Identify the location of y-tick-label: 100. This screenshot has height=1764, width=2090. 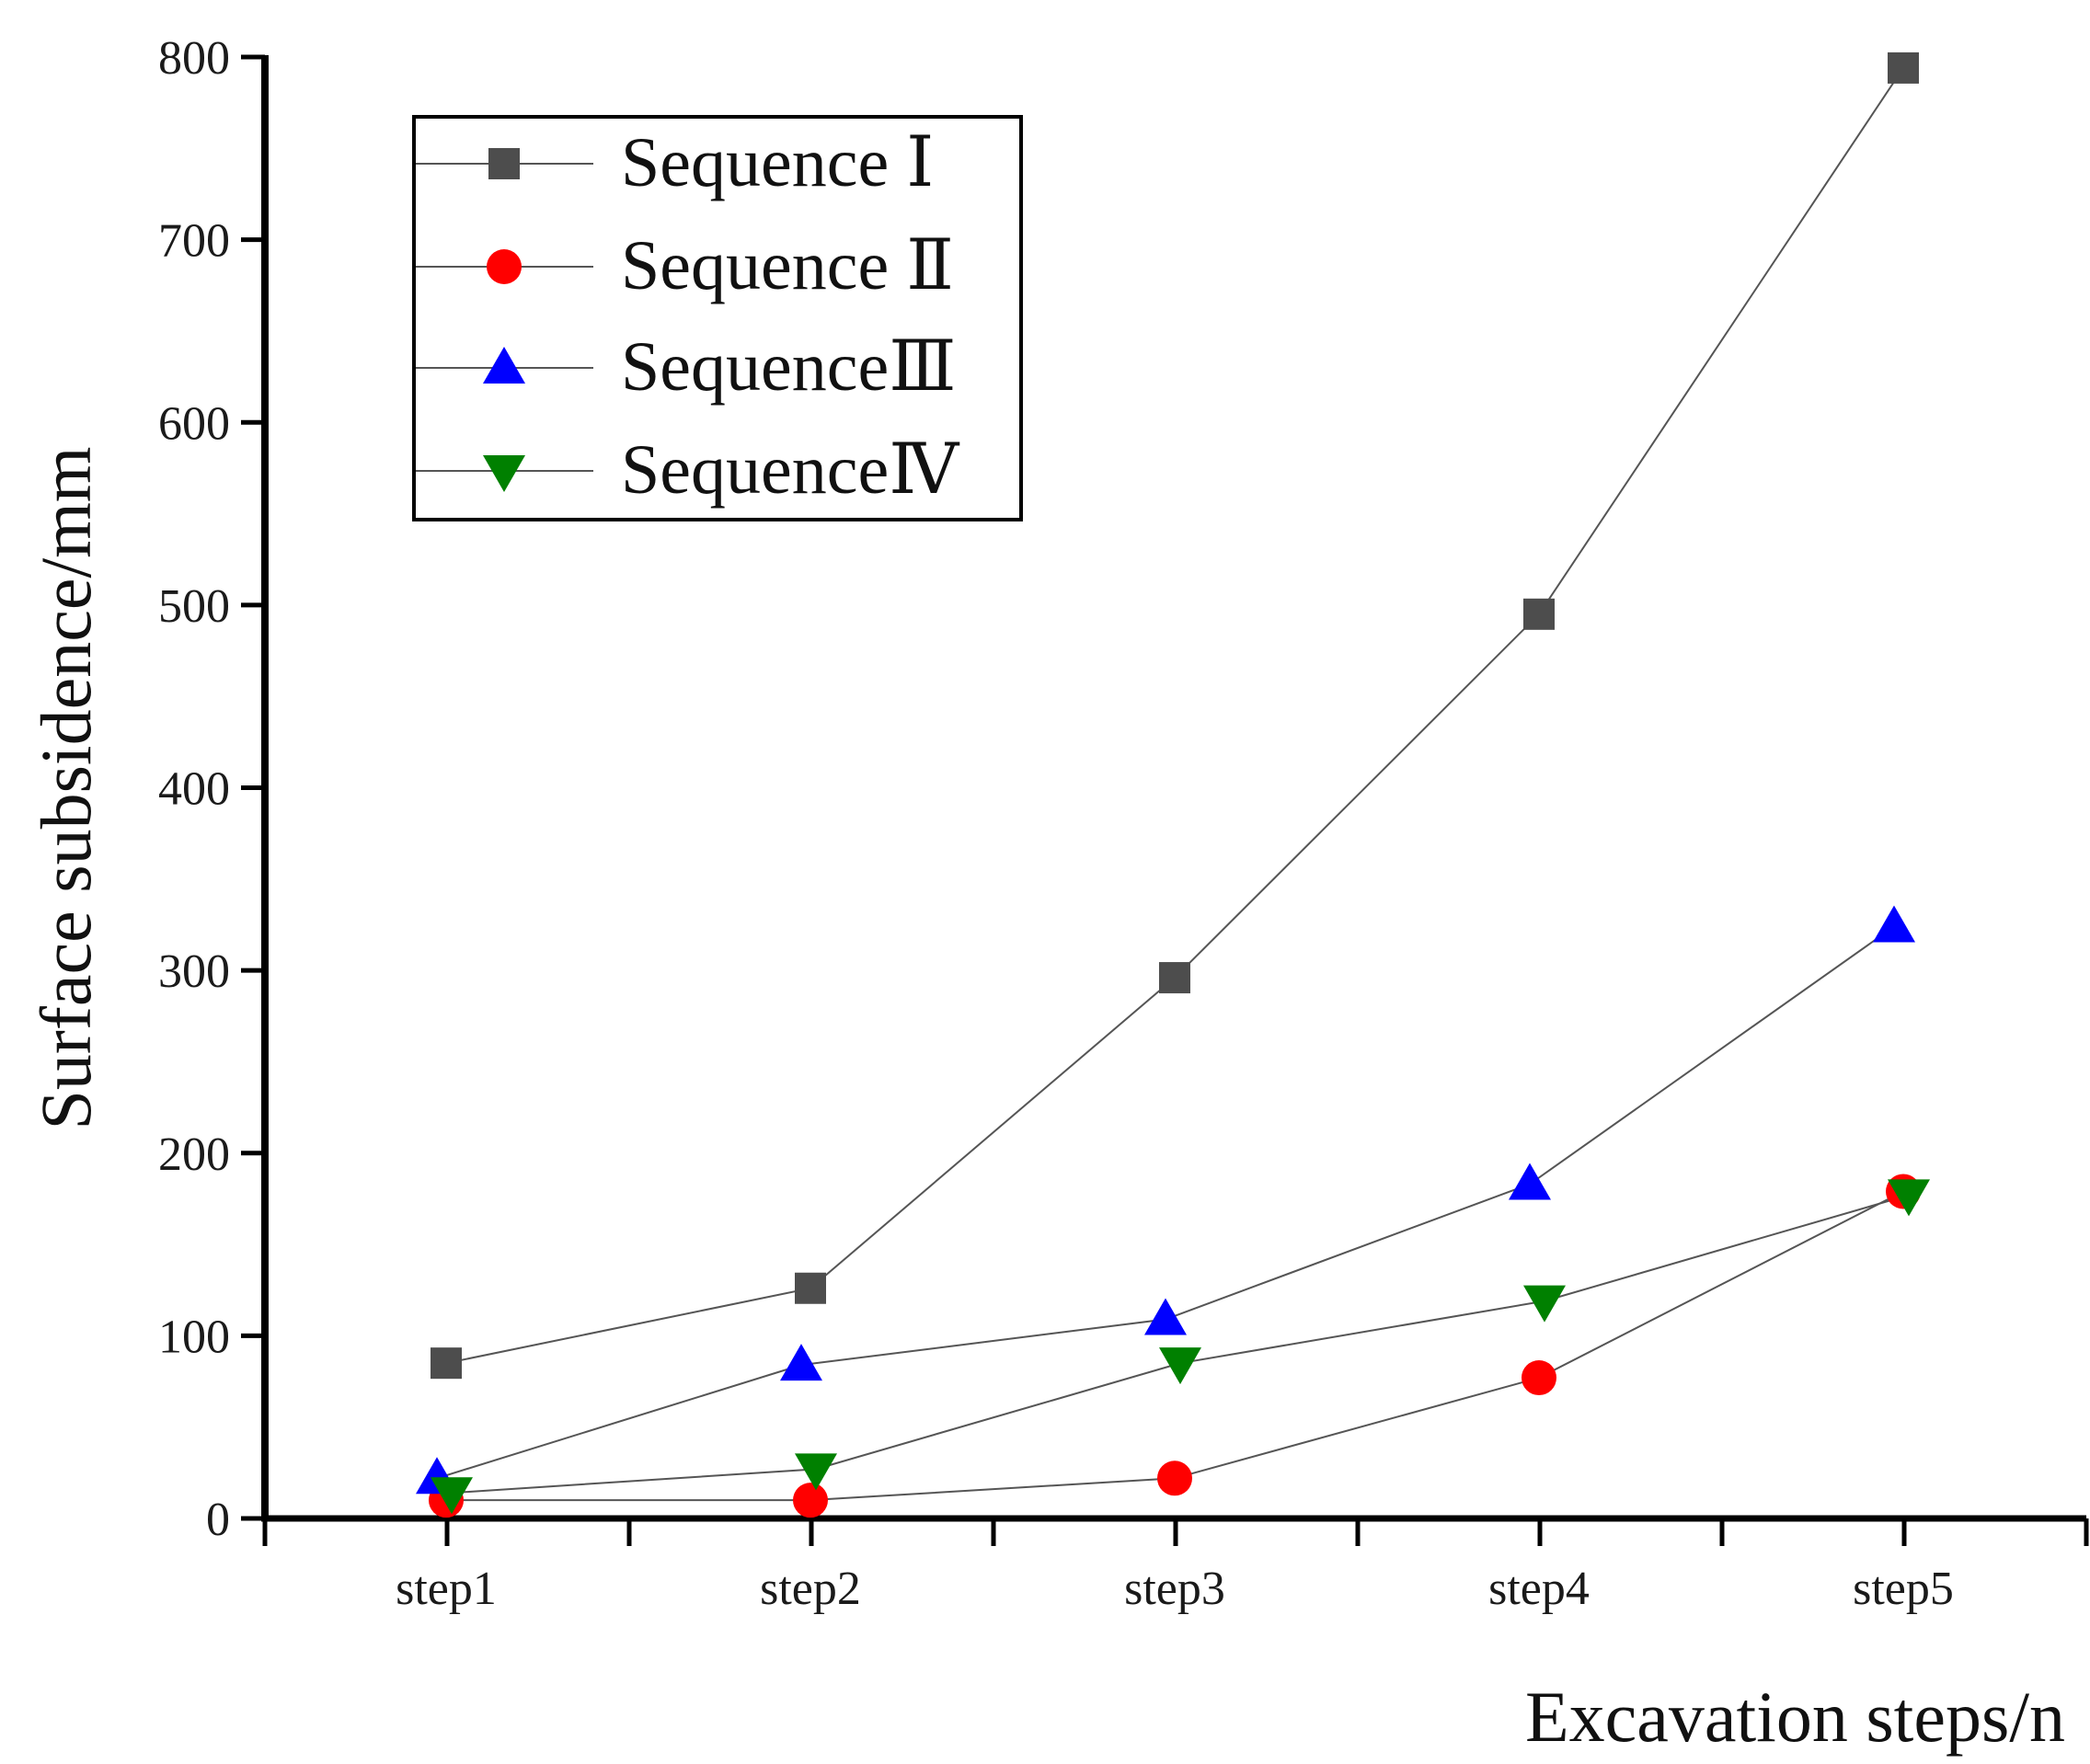
(194, 1337).